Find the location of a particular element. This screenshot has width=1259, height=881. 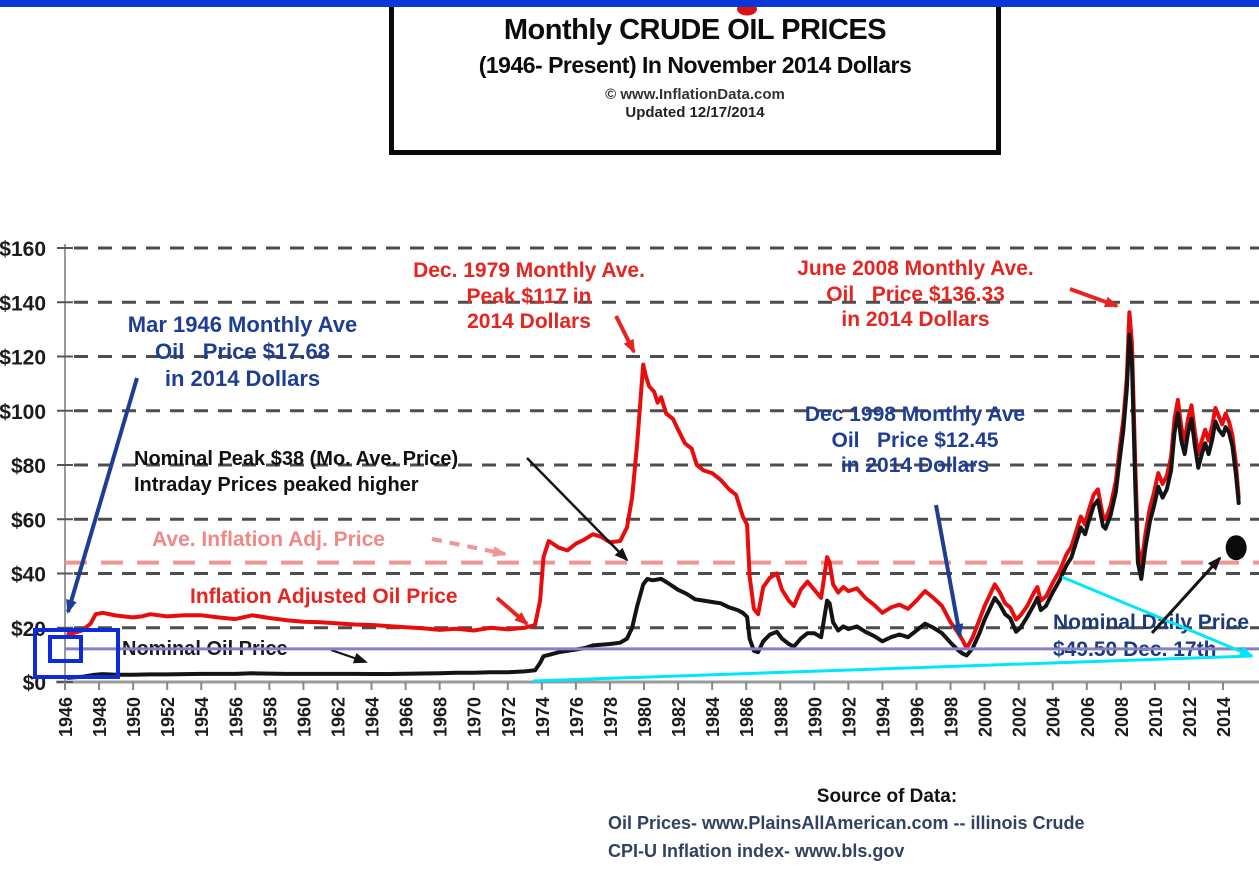

svg-text: 2014 is located at coordinates (1224, 717).